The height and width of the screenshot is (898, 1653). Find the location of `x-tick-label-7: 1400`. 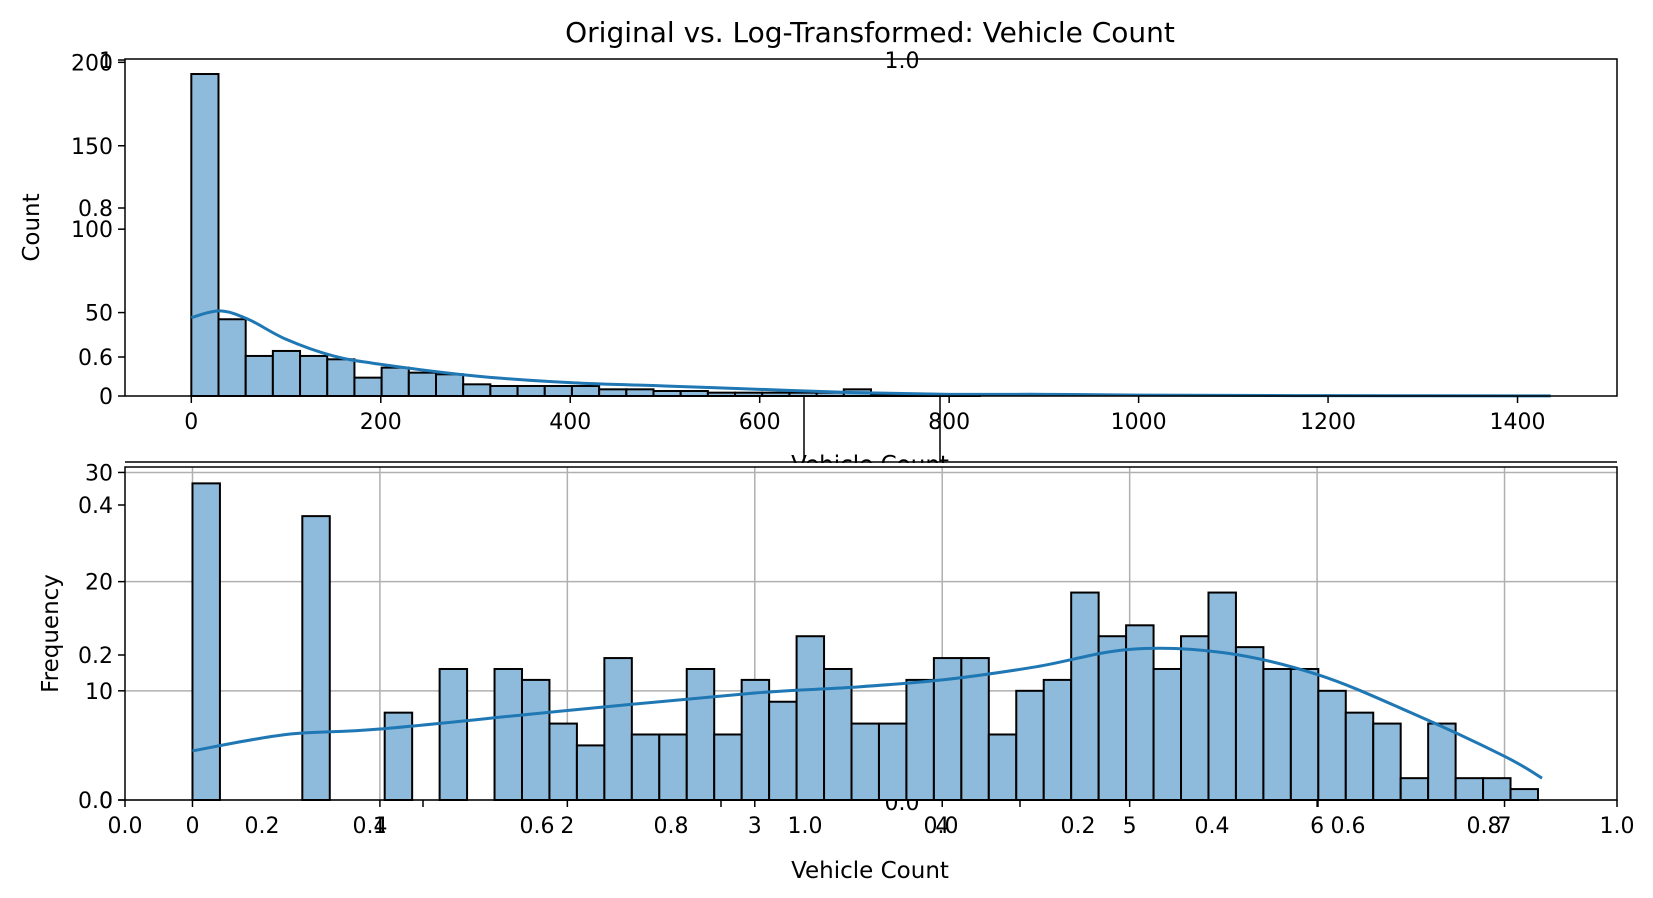

x-tick-label-7: 1400 is located at coordinates (1518, 422).